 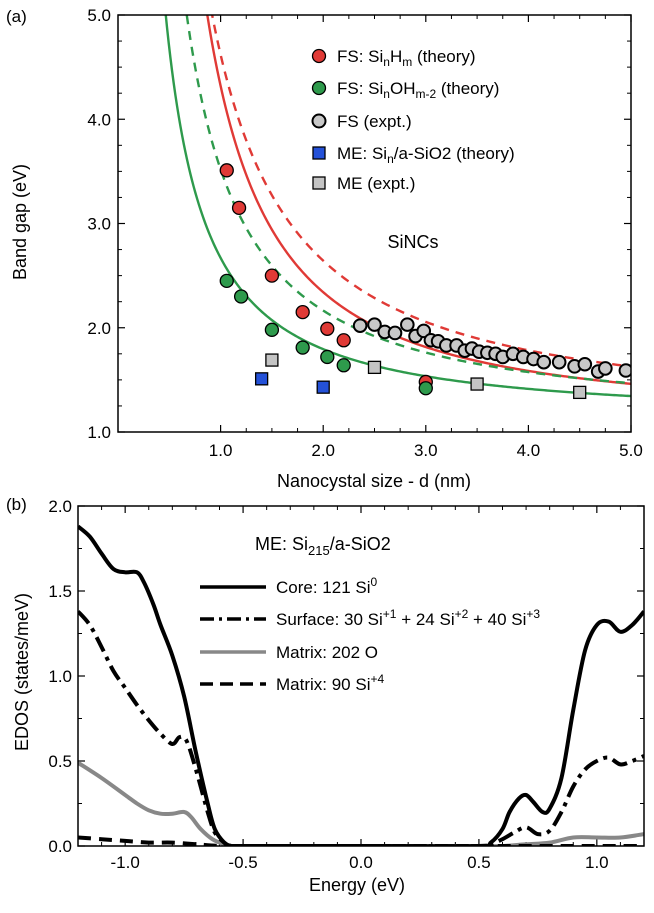 I want to click on panel-b-y-tick-label: 1.0, so click(x=60, y=676).